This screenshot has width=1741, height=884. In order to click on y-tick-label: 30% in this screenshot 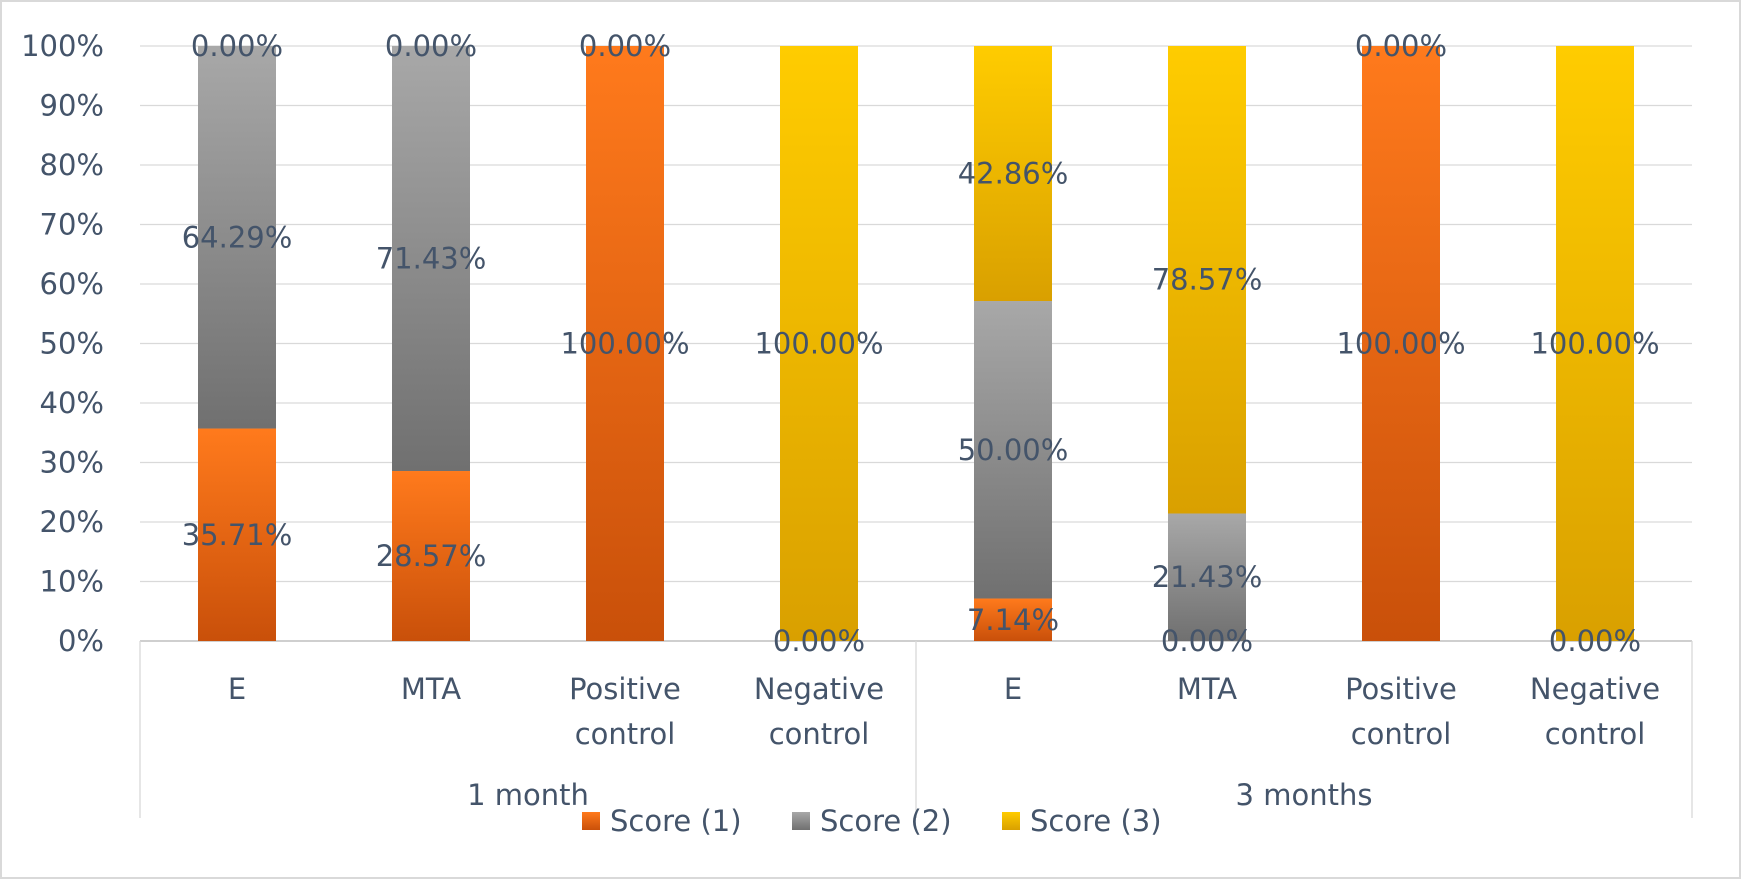, I will do `click(72, 463)`.